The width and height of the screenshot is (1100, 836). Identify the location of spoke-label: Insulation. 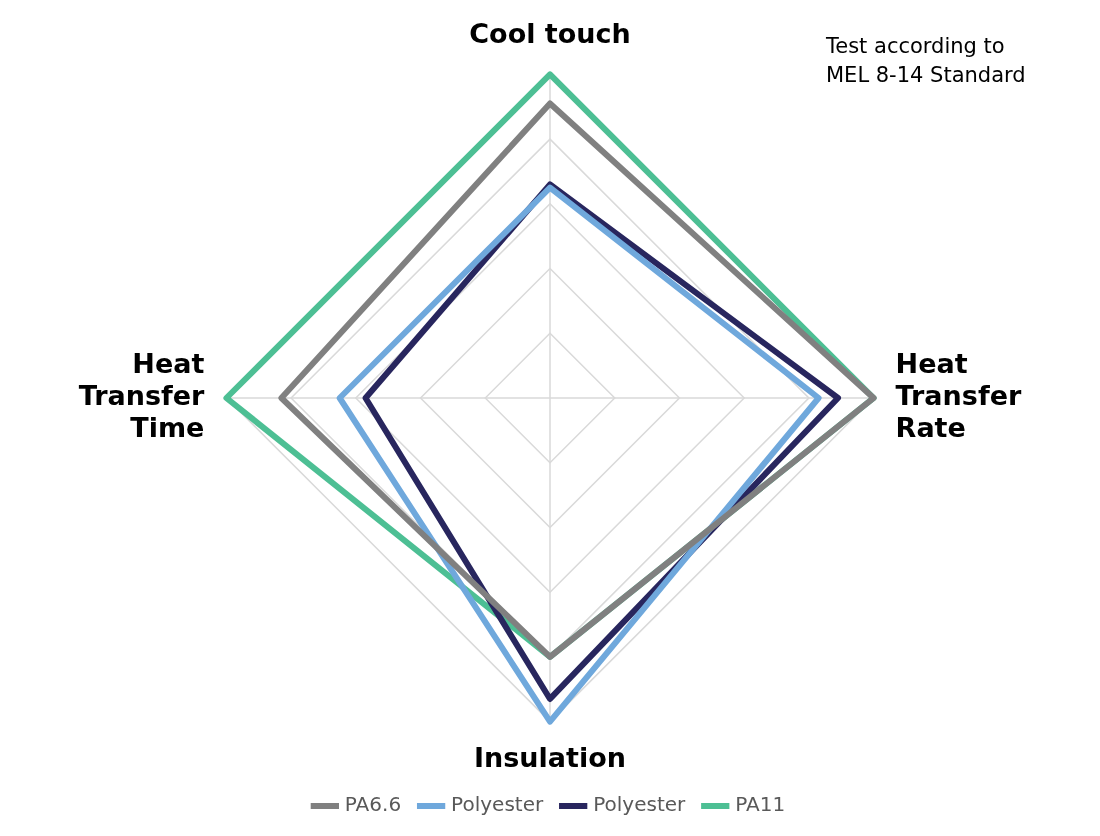
(550, 757).